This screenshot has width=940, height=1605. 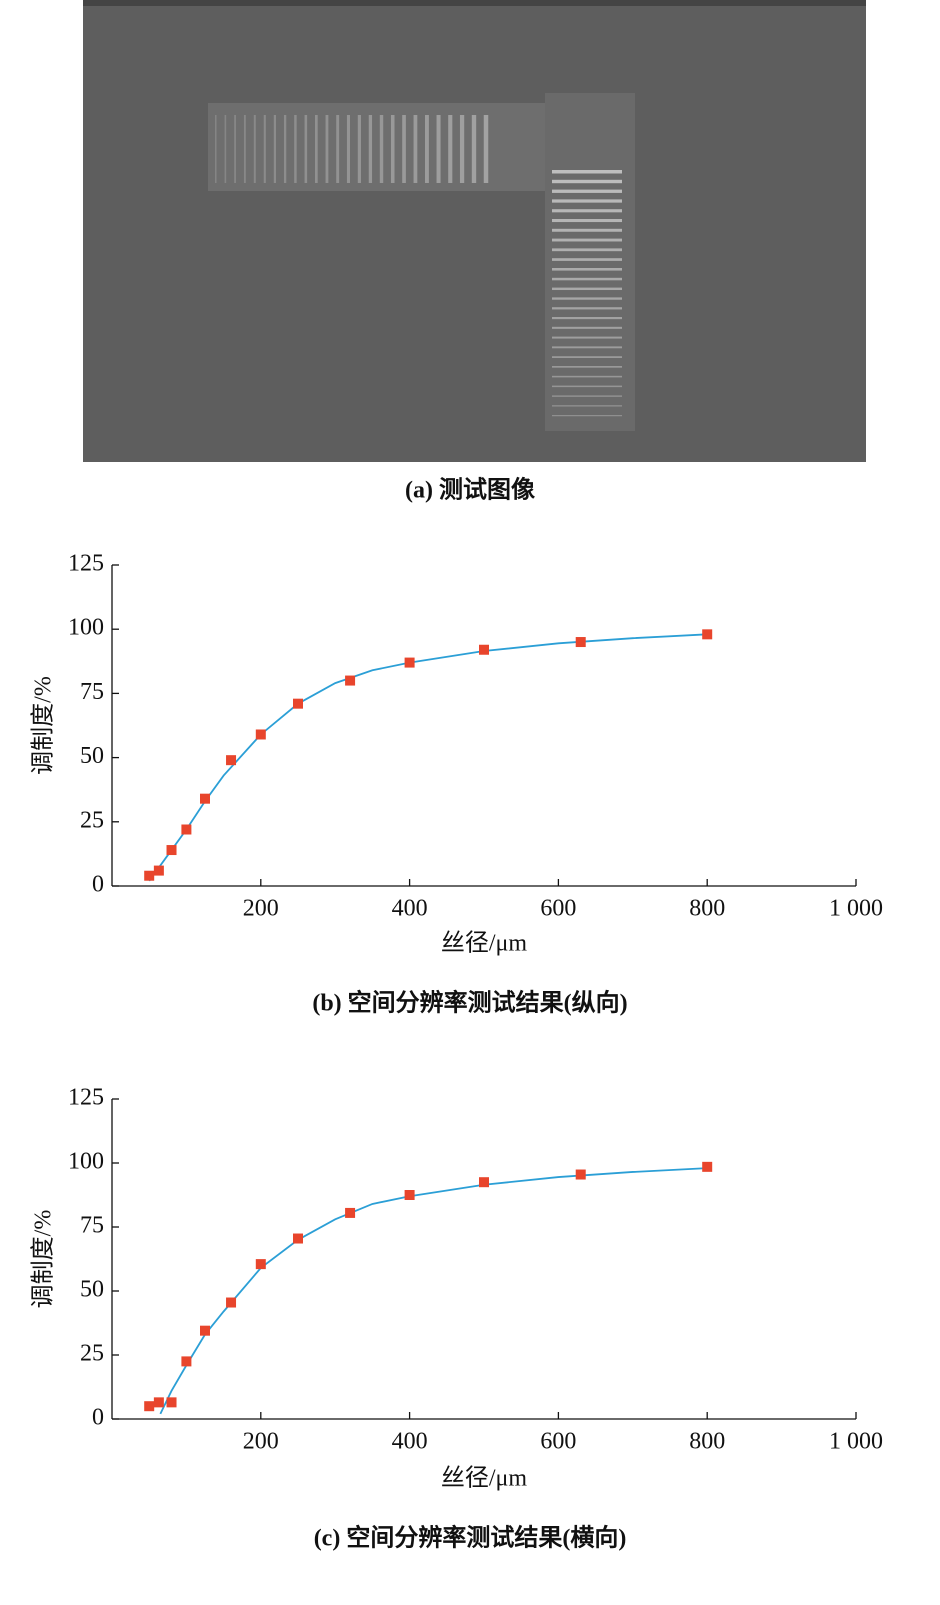 What do you see at coordinates (470, 1538) in the screenshot?
I see `chart-caption: (c) 空间分辨率测试结果(横向)` at bounding box center [470, 1538].